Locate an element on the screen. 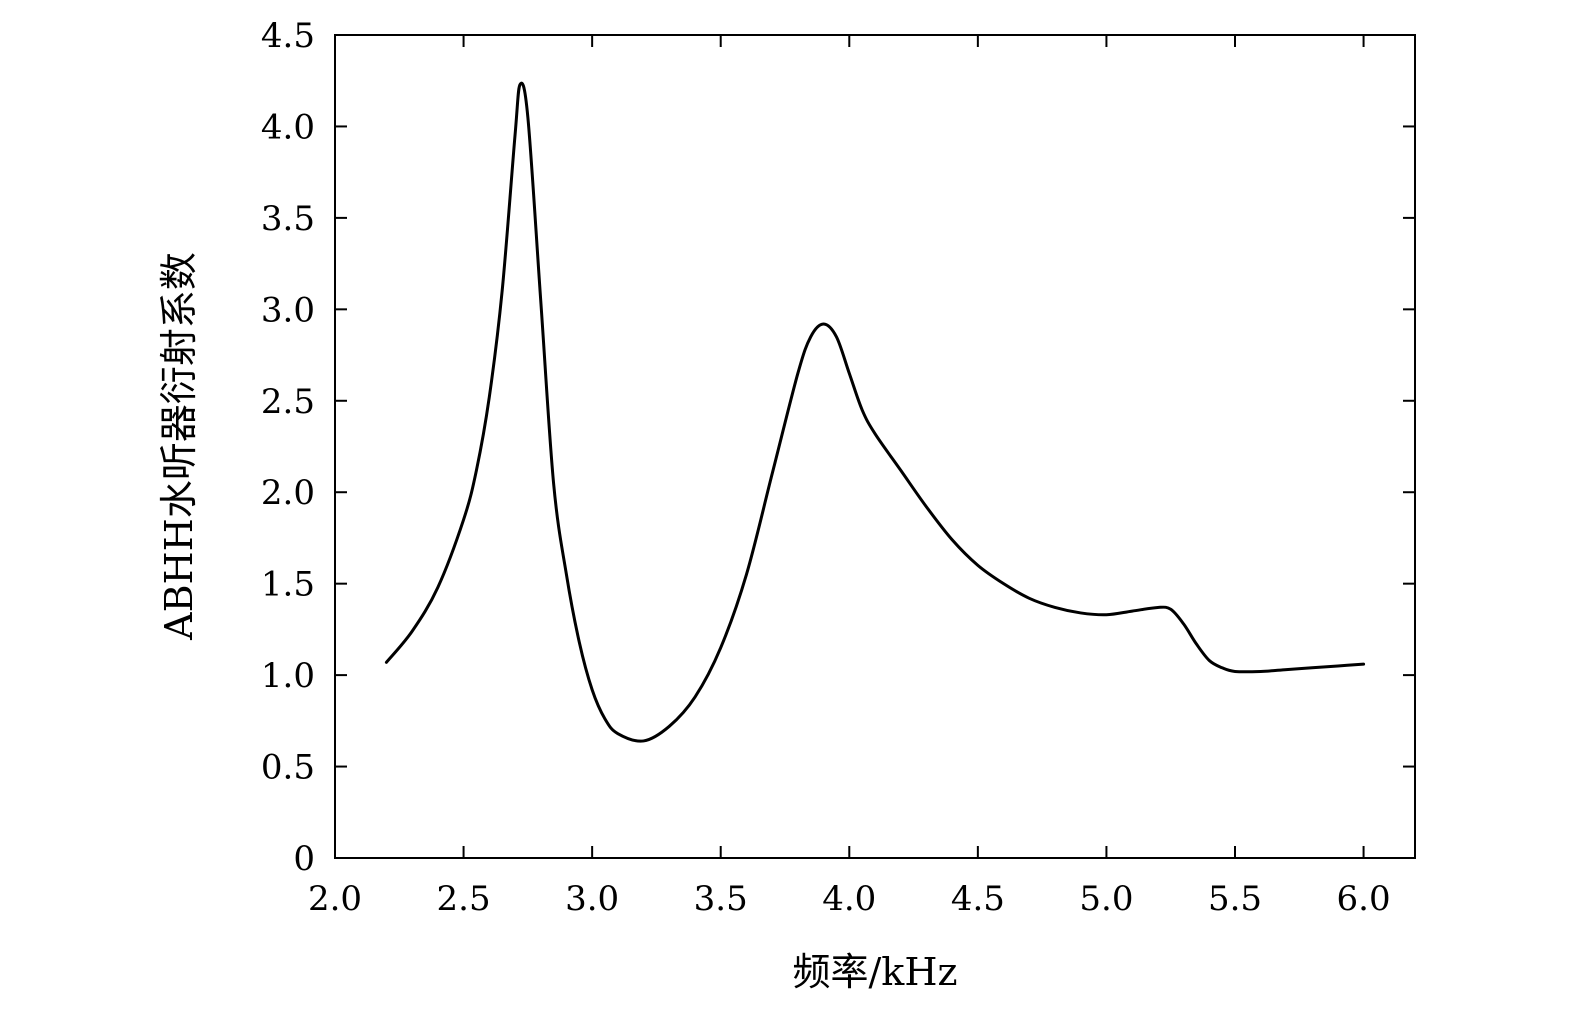 Image resolution: width=1575 pixels, height=1014 pixels. y-tick-label: 0.5 is located at coordinates (288, 768).